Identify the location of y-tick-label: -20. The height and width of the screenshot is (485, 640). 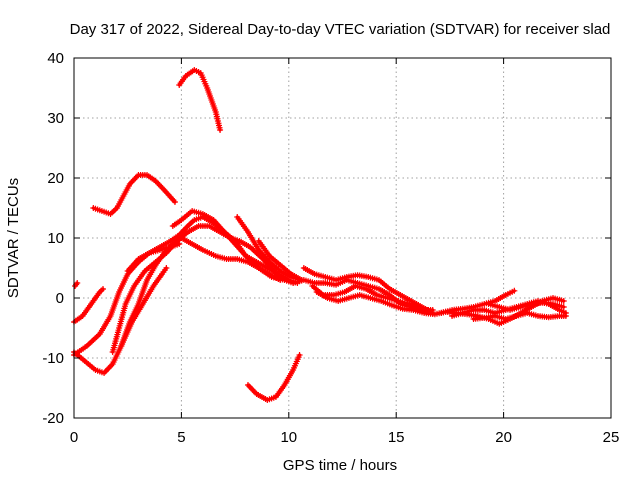
(53, 418).